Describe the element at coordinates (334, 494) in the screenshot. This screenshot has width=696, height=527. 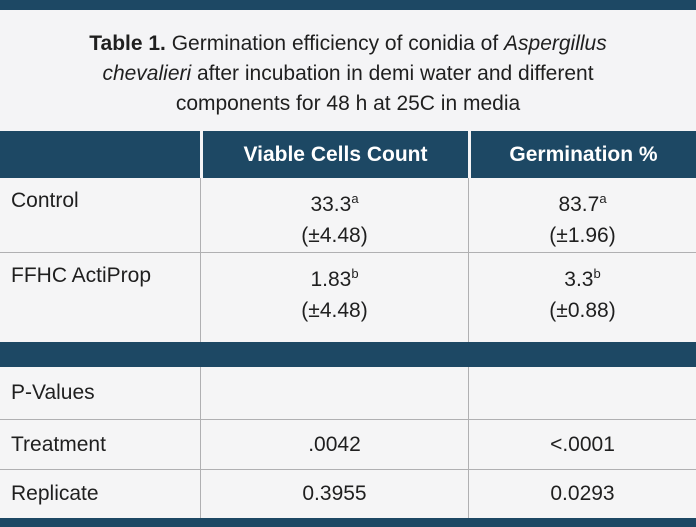
I see `cell-replicate-viable-pvalue: 0.3955` at that location.